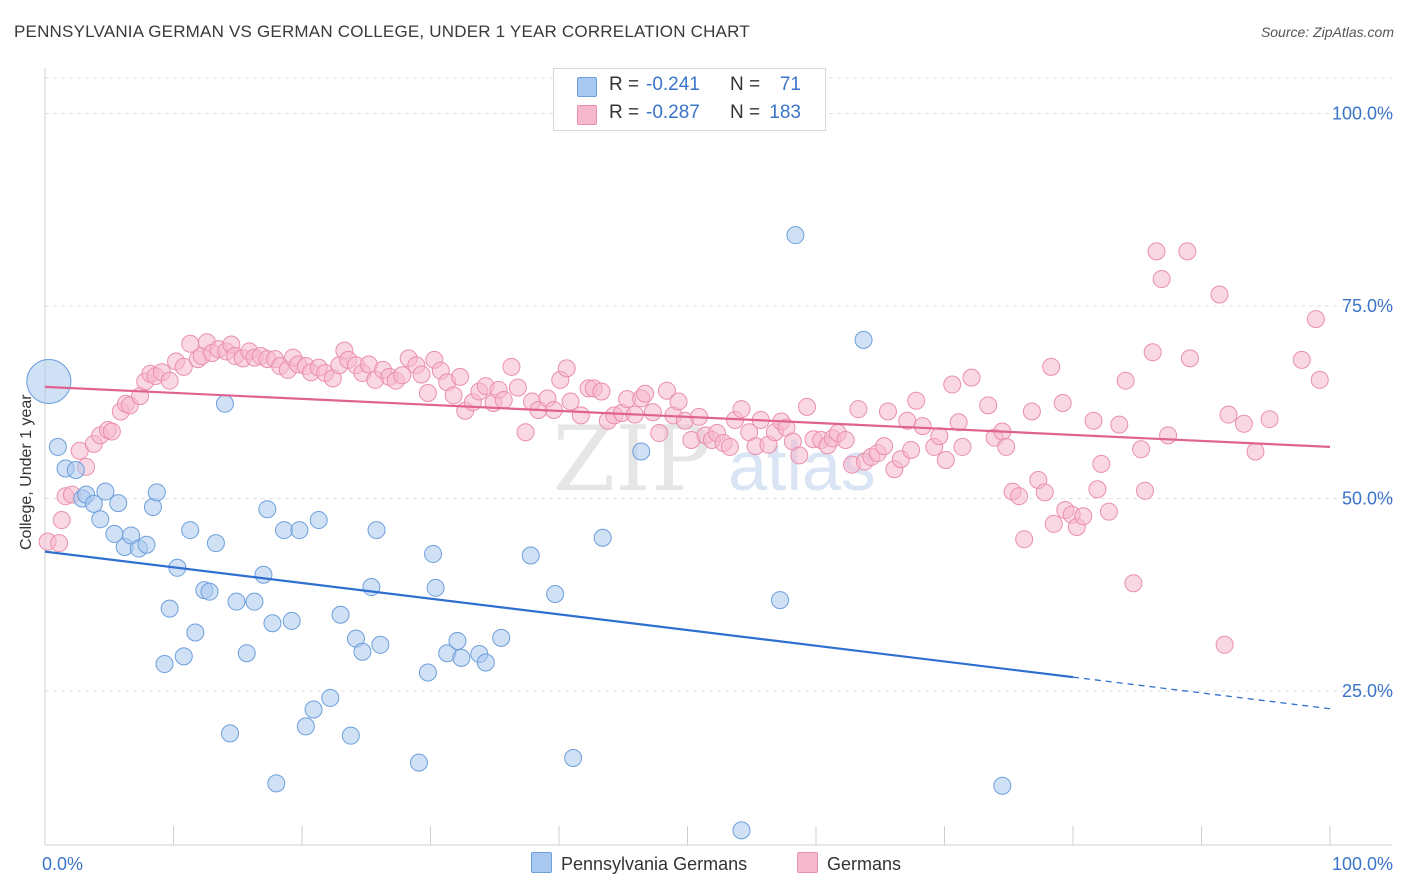 The image size is (1406, 892). What do you see at coordinates (689, 114) in the screenshot?
I see `legend-row-germans: R = -0.287 N = 183` at bounding box center [689, 114].